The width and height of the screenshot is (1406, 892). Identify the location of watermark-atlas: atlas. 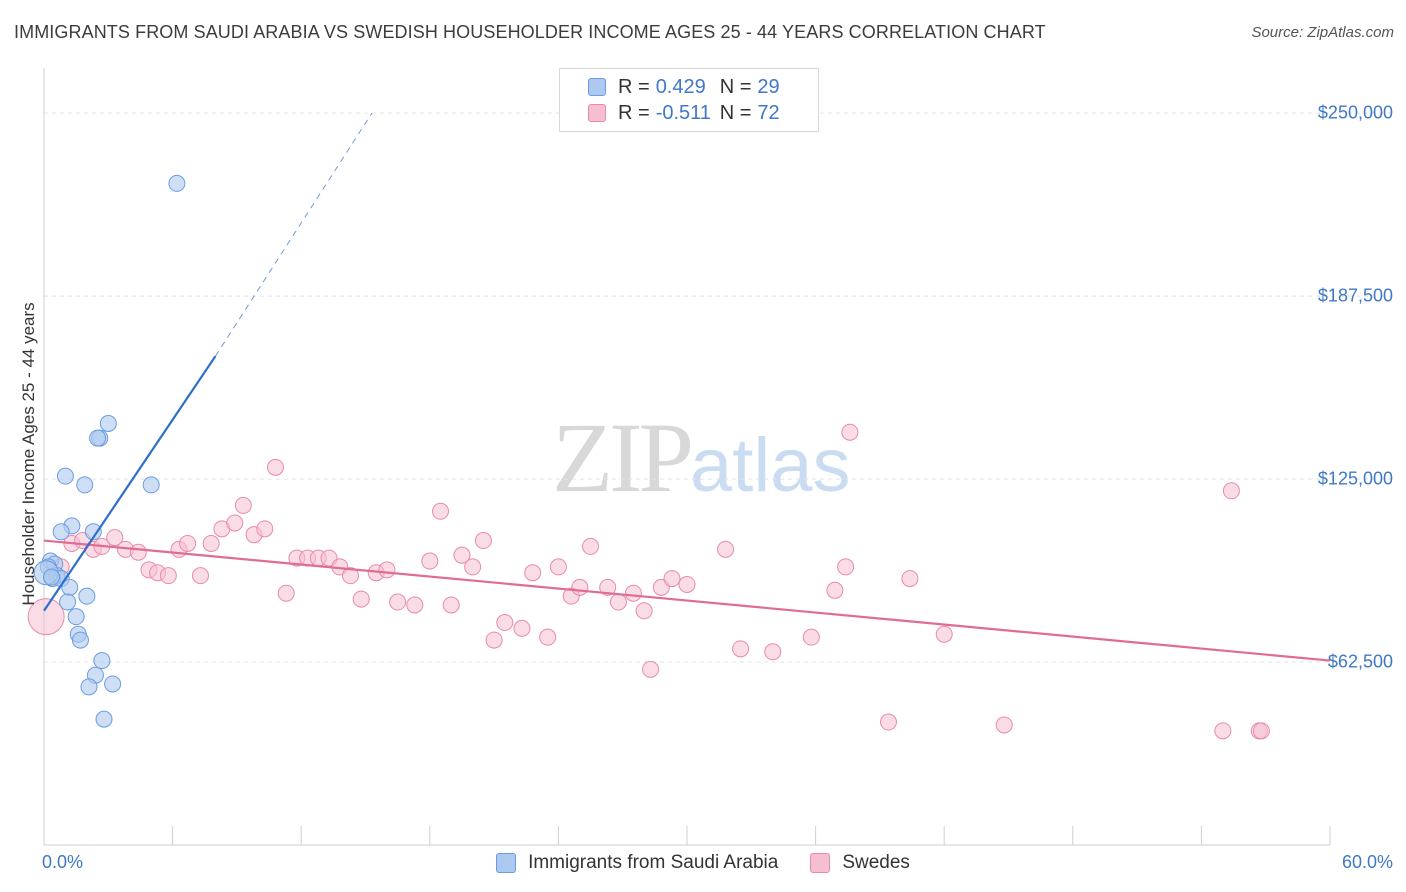
(770, 465).